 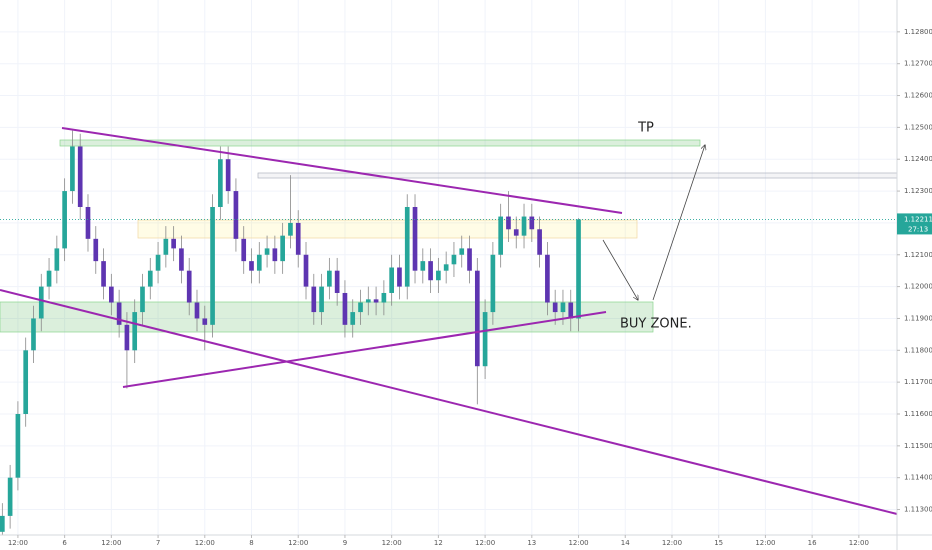 What do you see at coordinates (914, 224) in the screenshot?
I see `last-price-box` at bounding box center [914, 224].